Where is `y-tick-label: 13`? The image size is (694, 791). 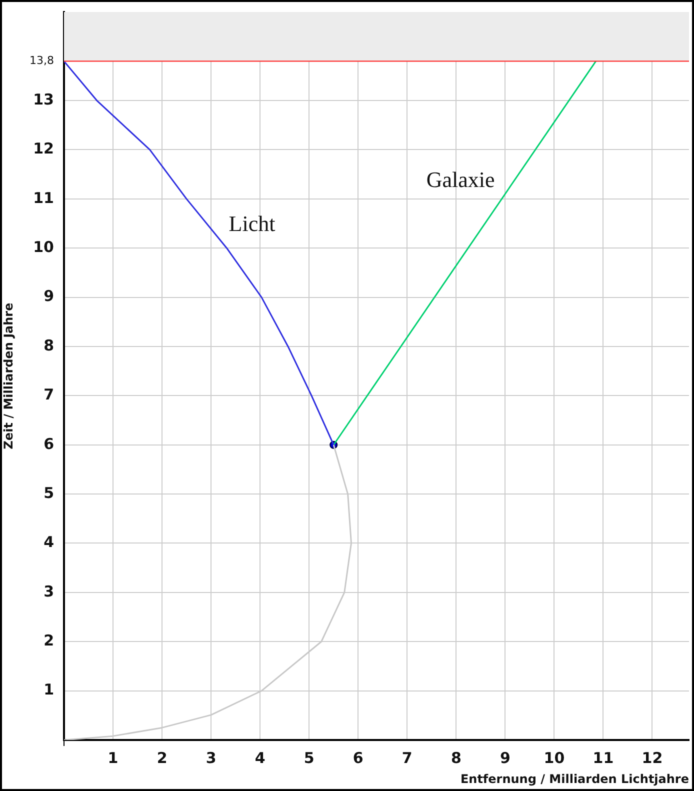
y-tick-label: 13 is located at coordinates (43, 99).